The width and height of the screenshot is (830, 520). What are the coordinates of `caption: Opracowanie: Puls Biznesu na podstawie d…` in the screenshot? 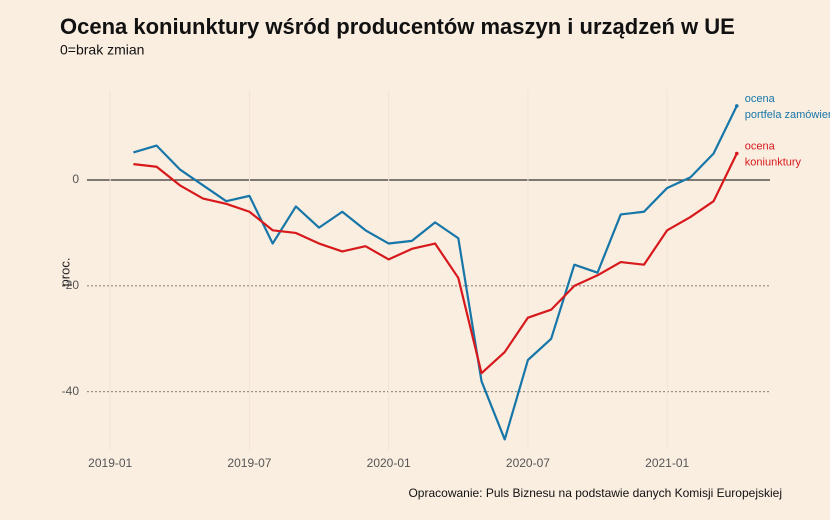 It's located at (595, 493).